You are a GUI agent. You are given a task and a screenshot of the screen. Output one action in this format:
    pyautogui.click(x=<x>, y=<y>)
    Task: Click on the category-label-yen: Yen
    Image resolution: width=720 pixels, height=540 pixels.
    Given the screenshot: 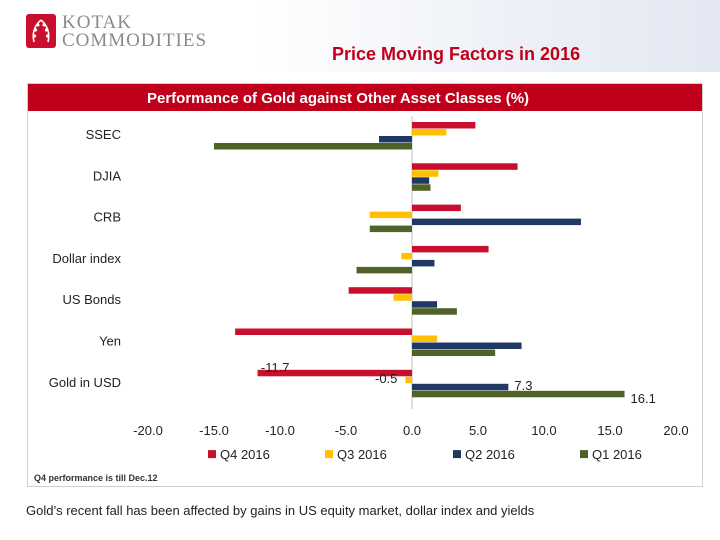 What is the action you would take?
    pyautogui.click(x=110, y=341)
    